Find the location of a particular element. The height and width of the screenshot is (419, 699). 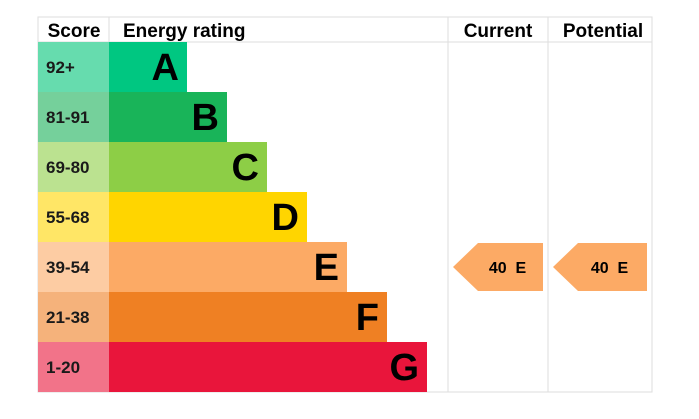

current-header: Current is located at coordinates (498, 31).